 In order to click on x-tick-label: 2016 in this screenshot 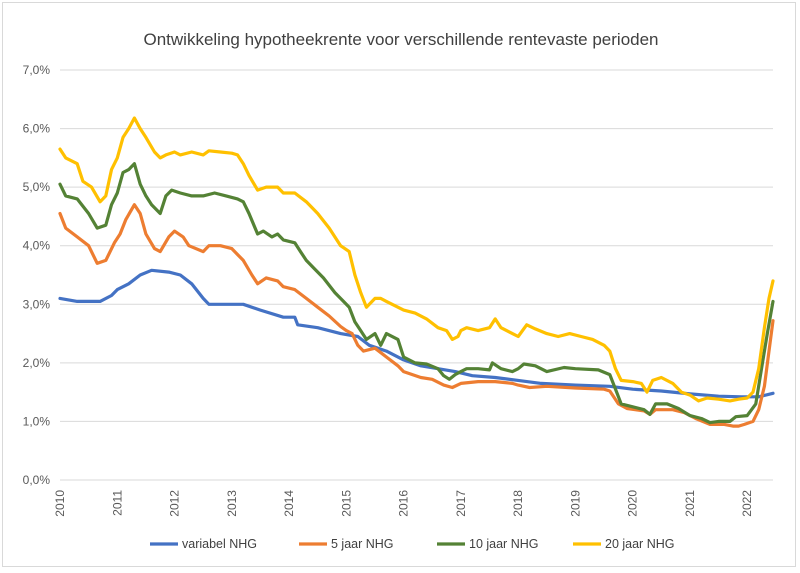, I will do `click(404, 503)`.